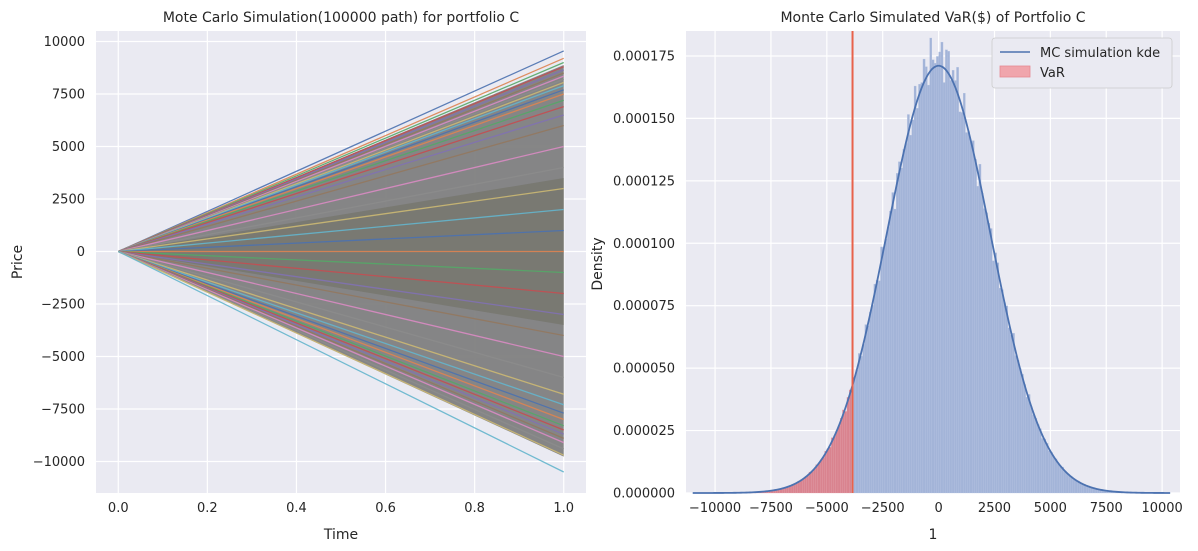 This screenshot has height=551, width=1198. Describe the element at coordinates (644, 119) in the screenshot. I see `right-y-tick-label: 0.000150` at that location.